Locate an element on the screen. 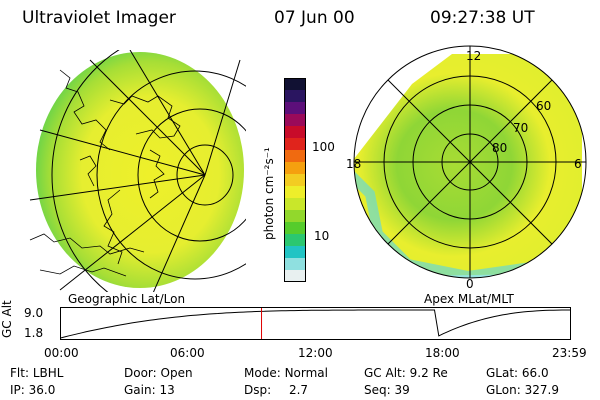  alt-ytick-max: 9.0 is located at coordinates (34, 313).